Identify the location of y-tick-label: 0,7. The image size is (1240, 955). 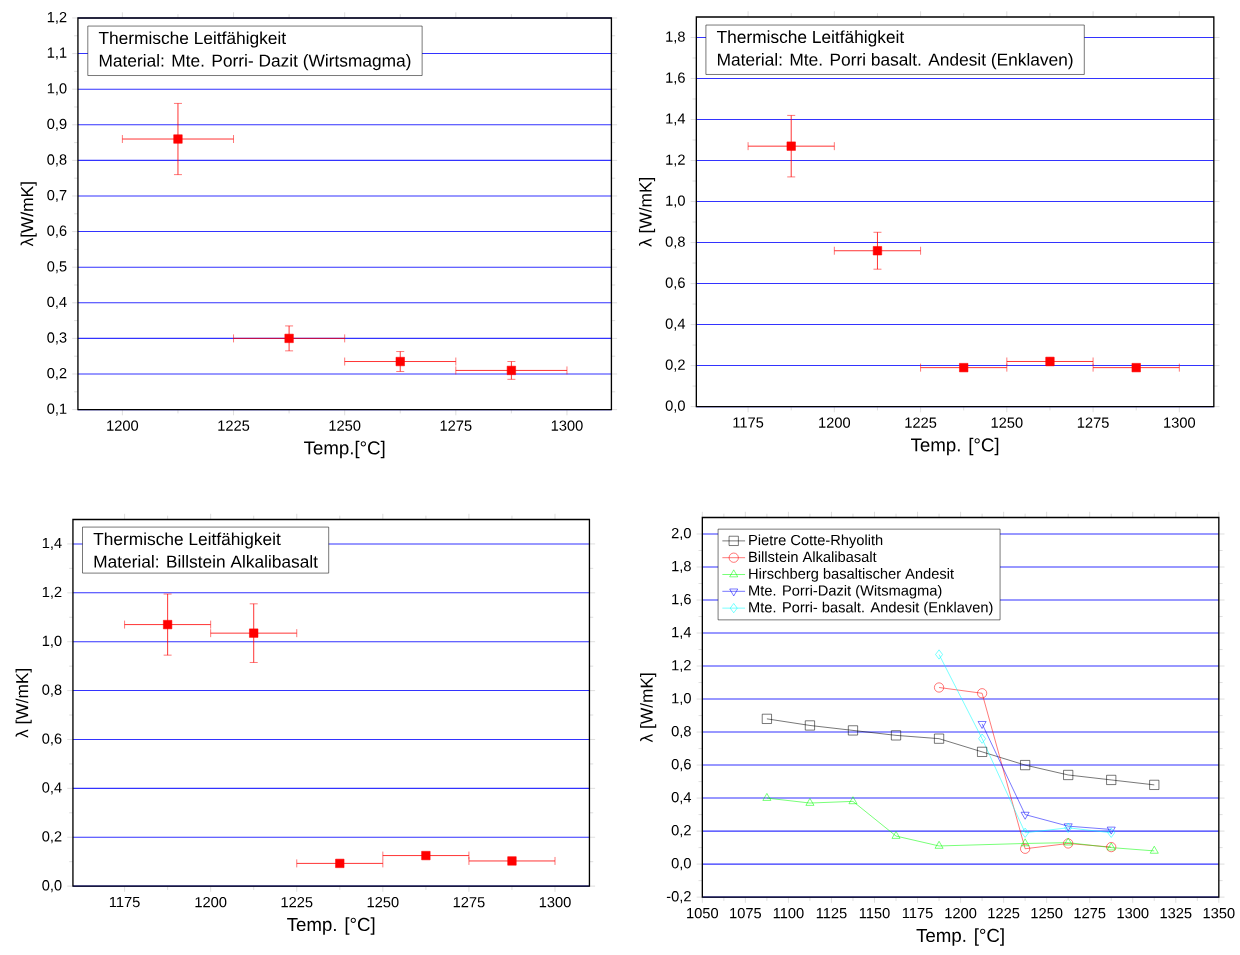
(57, 196).